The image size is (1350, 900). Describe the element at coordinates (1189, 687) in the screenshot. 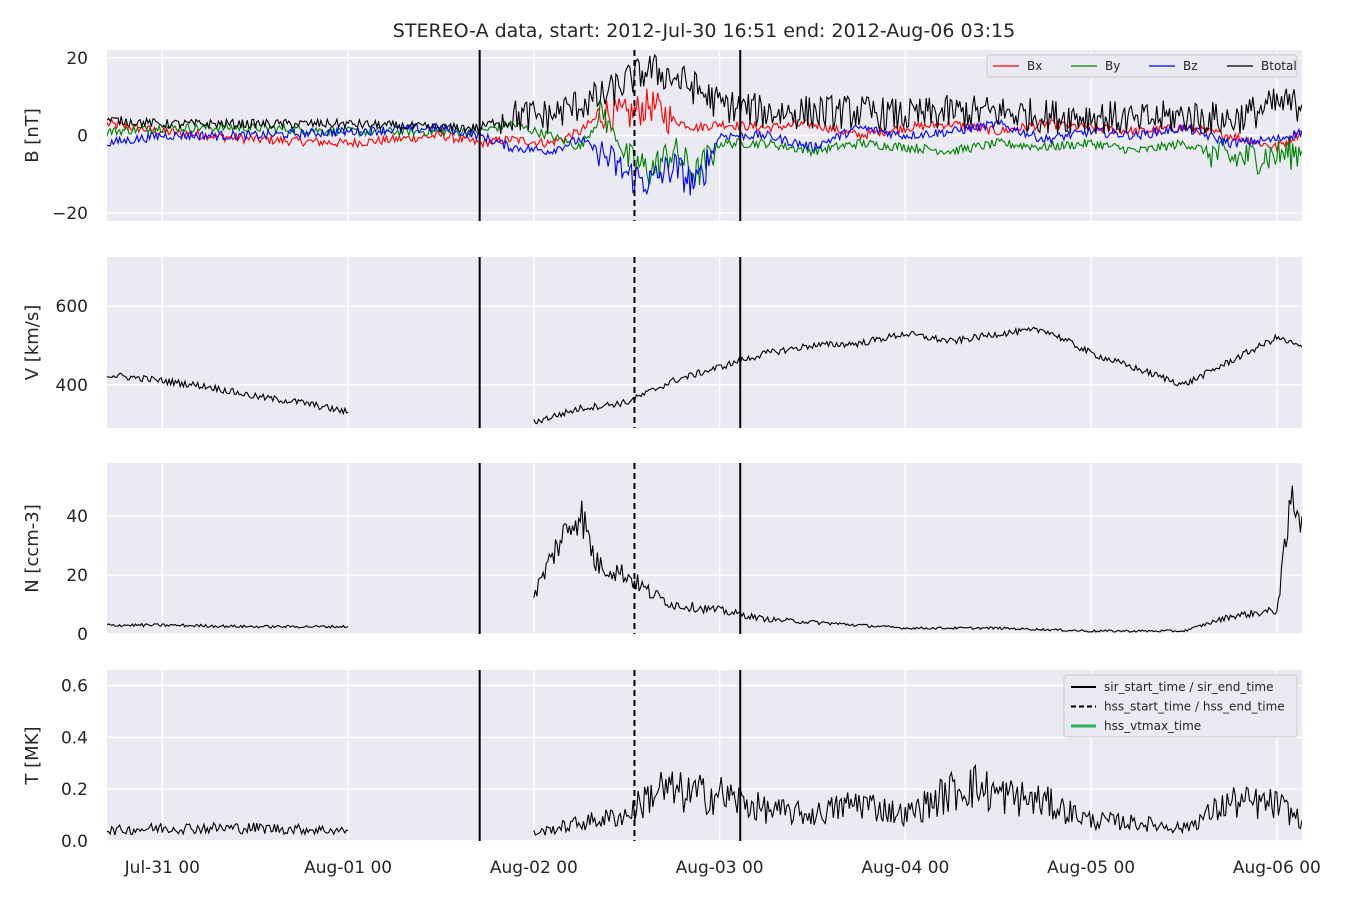

I see `legend-label-0: sir_start_time / sir_end_time` at that location.